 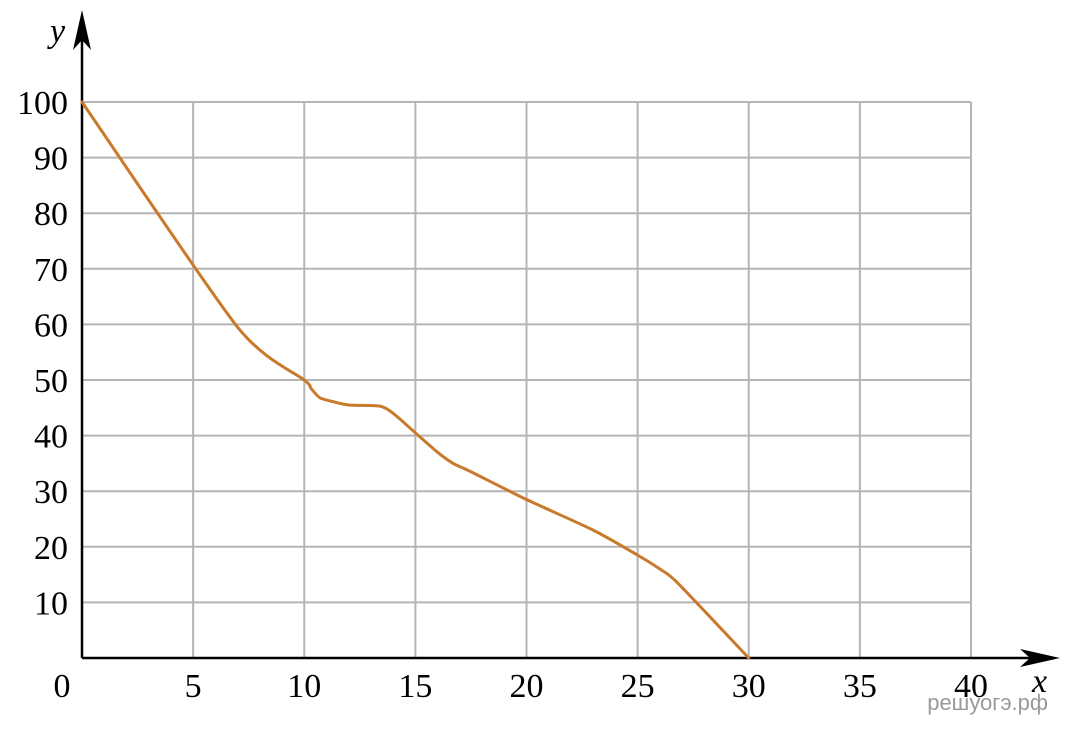 What do you see at coordinates (51, 159) in the screenshot?
I see `y-tick-label: 90` at bounding box center [51, 159].